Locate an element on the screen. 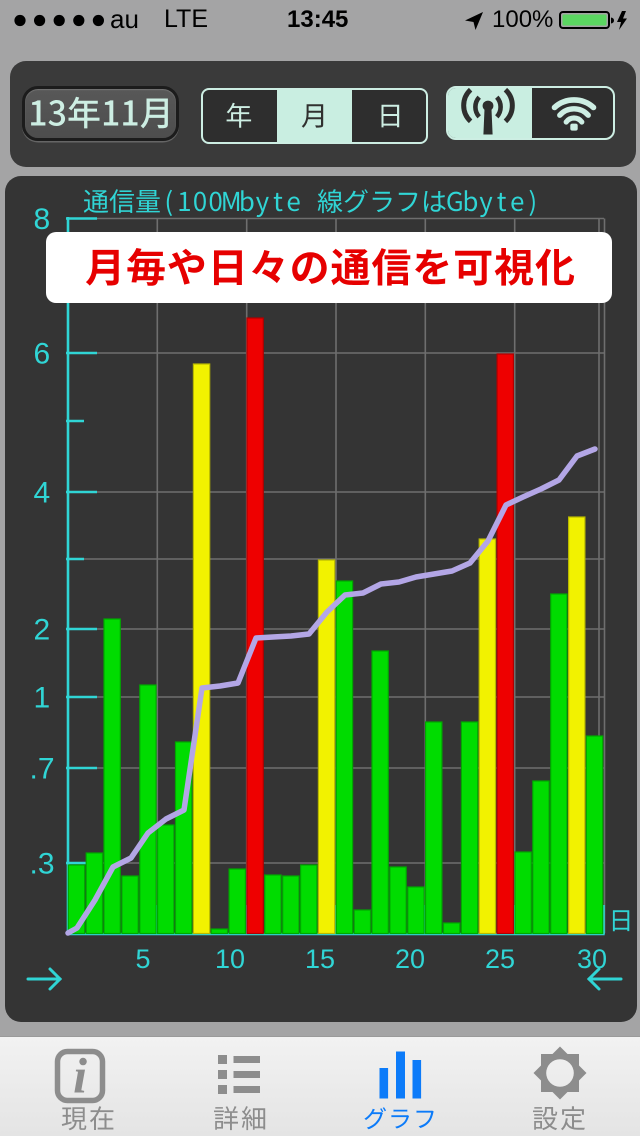 This screenshot has width=640, height=1136. svg-text: 4 is located at coordinates (42, 493).